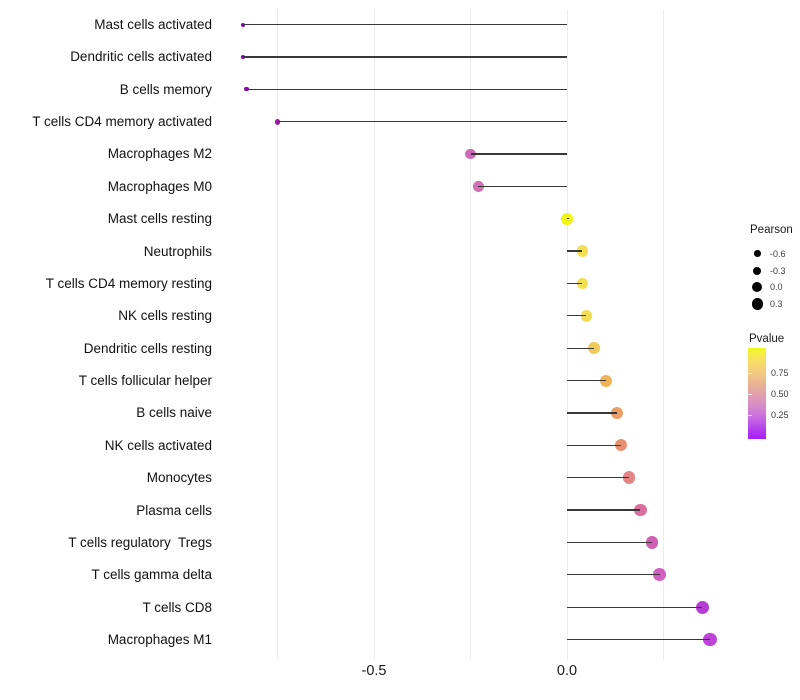  What do you see at coordinates (159, 640) in the screenshot?
I see `row-label: Macrophages M1` at bounding box center [159, 640].